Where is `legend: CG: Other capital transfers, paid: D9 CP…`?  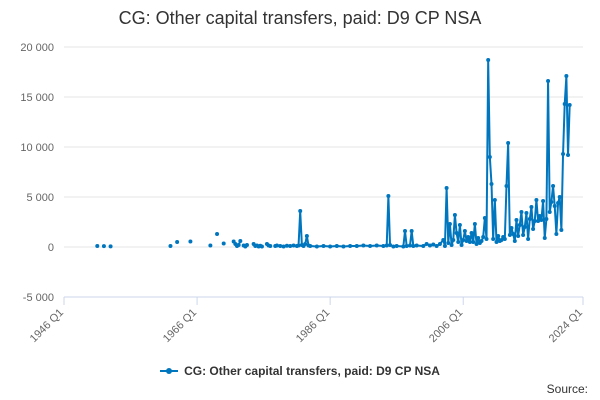
legend: CG: Other capital transfers, paid: D9 CP… is located at coordinates (300, 371).